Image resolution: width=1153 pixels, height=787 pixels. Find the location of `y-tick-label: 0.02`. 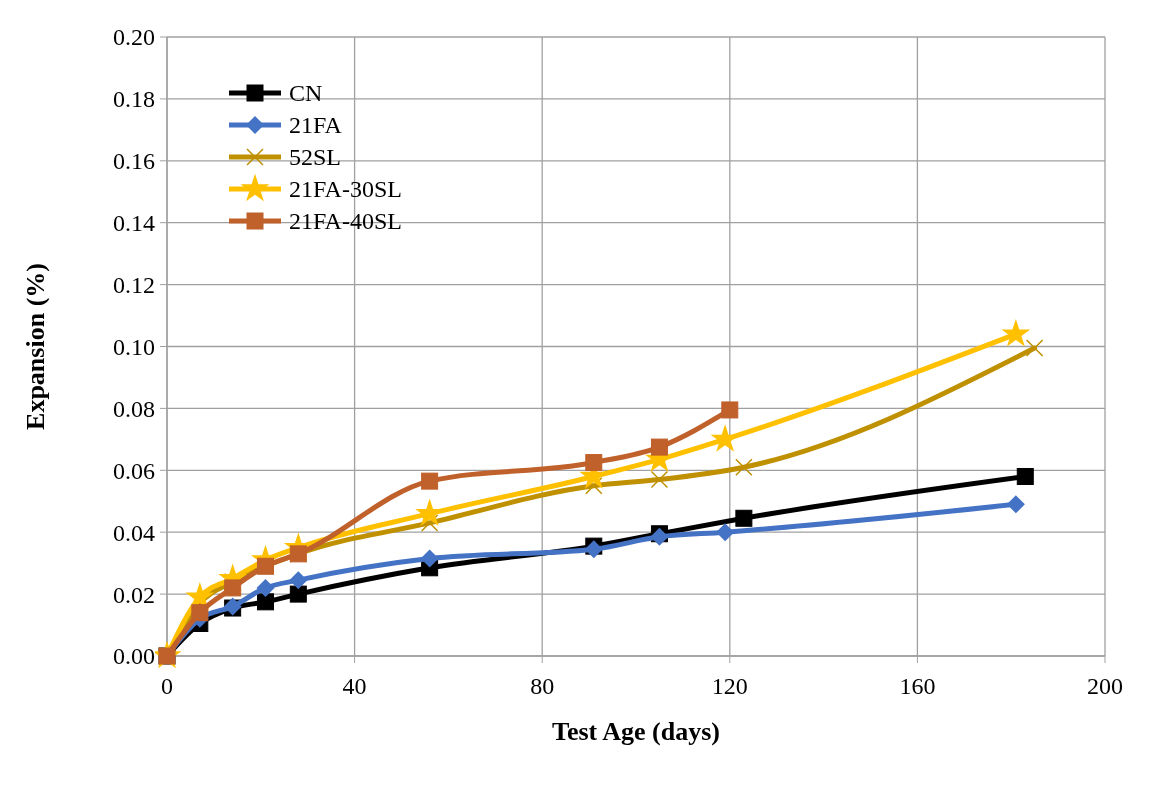

y-tick-label: 0.02 is located at coordinates (134, 594).